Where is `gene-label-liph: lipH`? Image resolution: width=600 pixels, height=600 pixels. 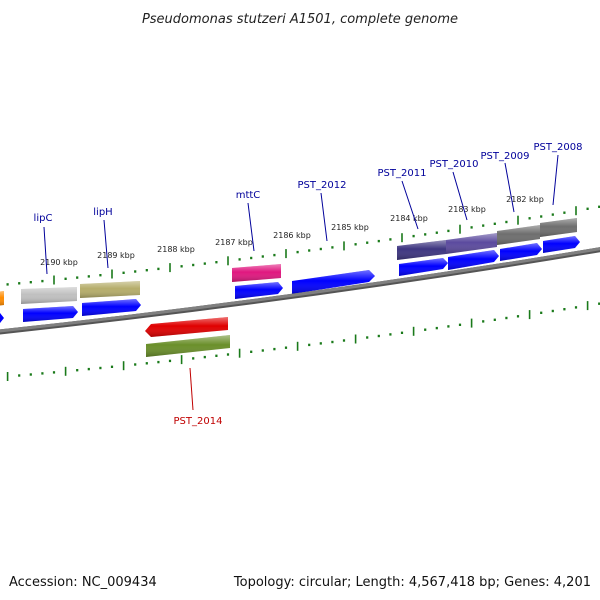 gene-label-liph: lipH is located at coordinates (102, 212).